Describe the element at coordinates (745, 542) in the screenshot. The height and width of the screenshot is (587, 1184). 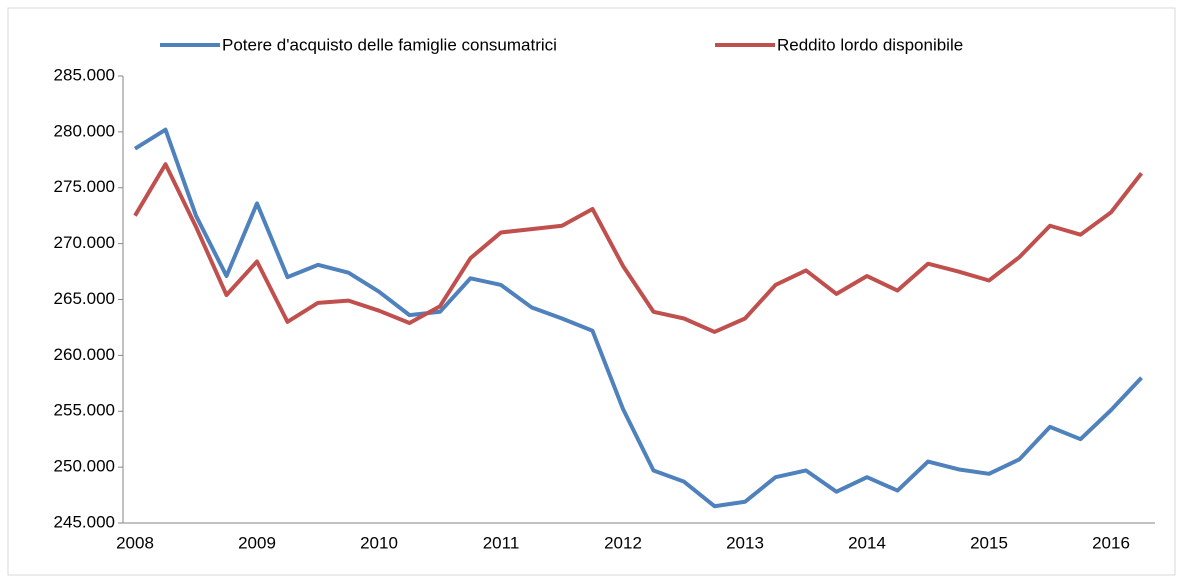
I see `x-tick-label: 2013` at that location.